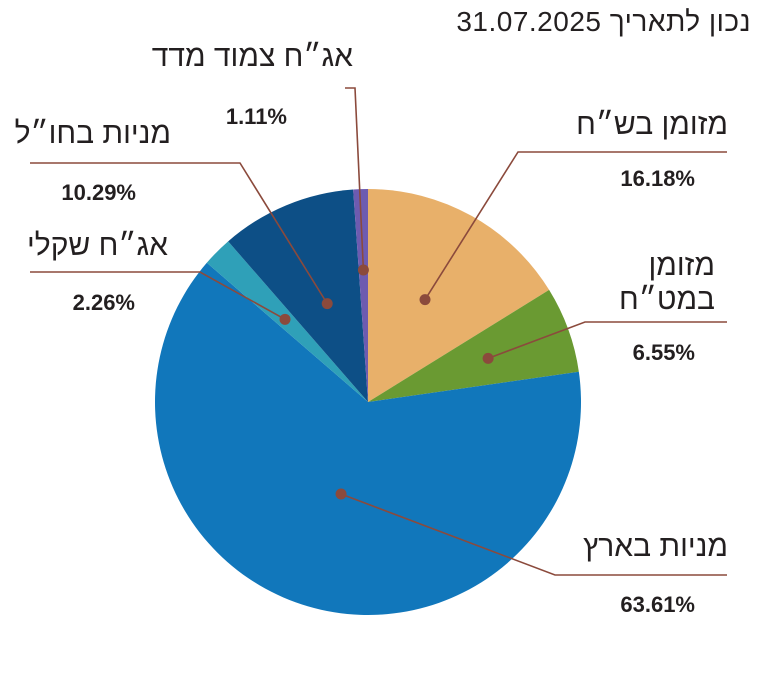  Describe the element at coordinates (179, 233) in the screenshot. I see `leader-foreign-stocks` at that location.